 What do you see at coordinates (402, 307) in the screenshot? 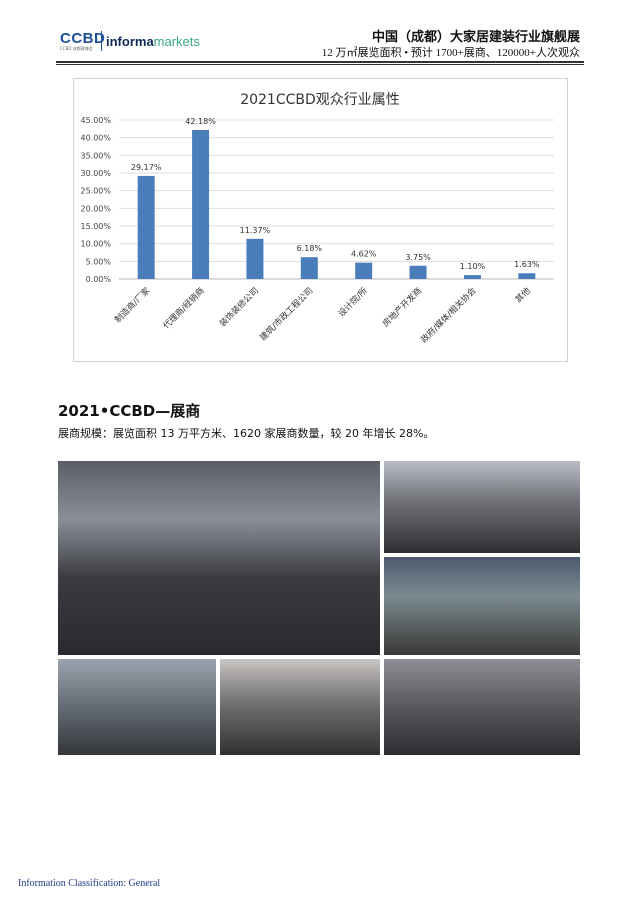
I see `x-tick-label: 房地产开发商` at bounding box center [402, 307].